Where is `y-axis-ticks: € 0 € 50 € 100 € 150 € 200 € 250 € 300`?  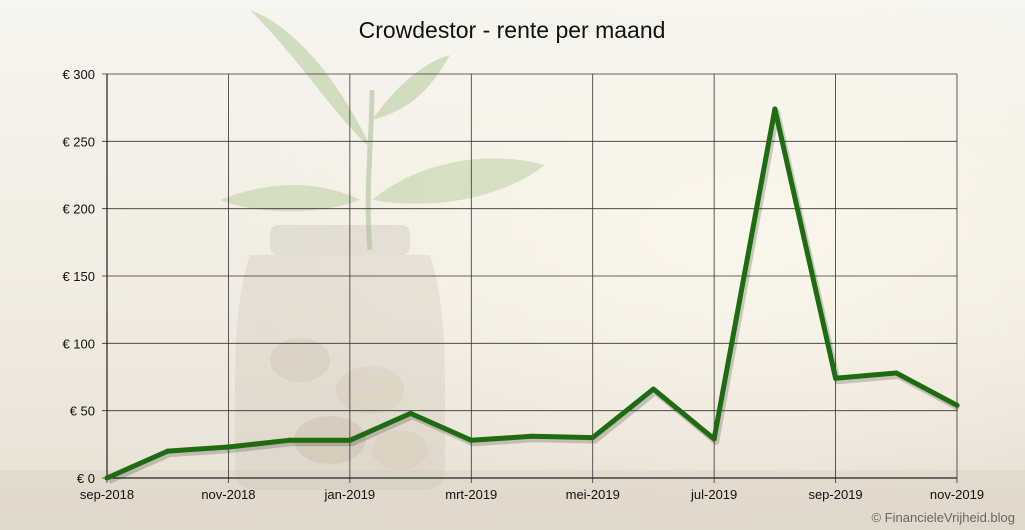 y-axis-ticks: € 0 € 50 € 100 € 150 € 200 € 250 € 300 is located at coordinates (78, 276).